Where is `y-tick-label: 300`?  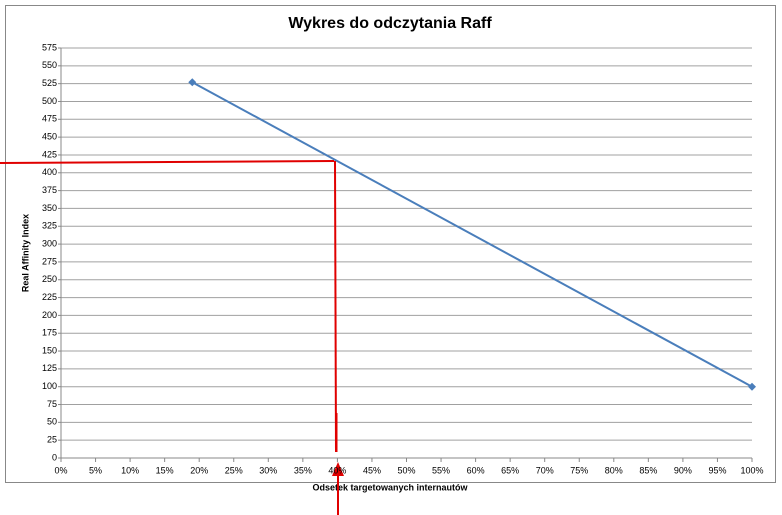
y-tick-label: 300 is located at coordinates (49, 243).